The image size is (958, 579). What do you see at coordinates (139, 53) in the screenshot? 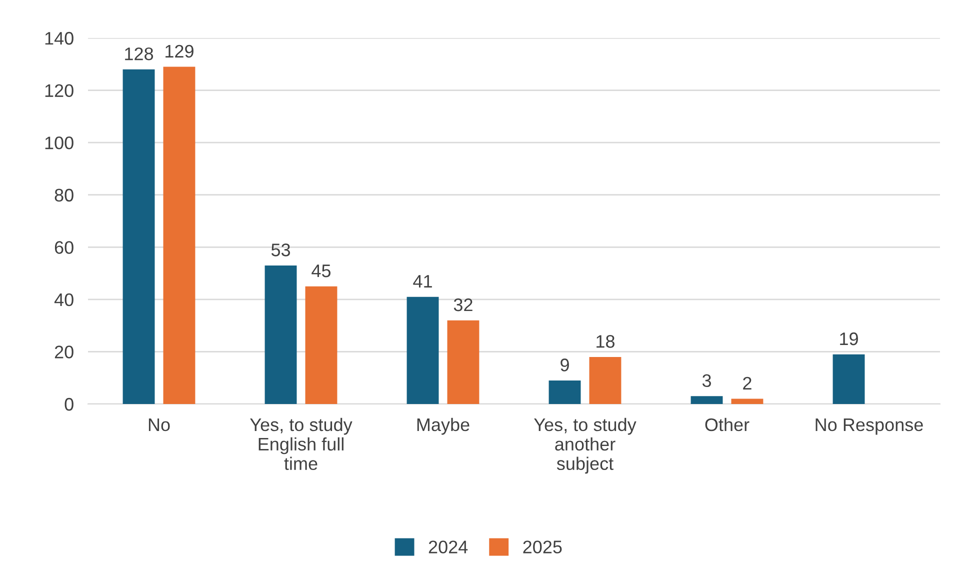
I see `data-label: 128` at bounding box center [139, 53].